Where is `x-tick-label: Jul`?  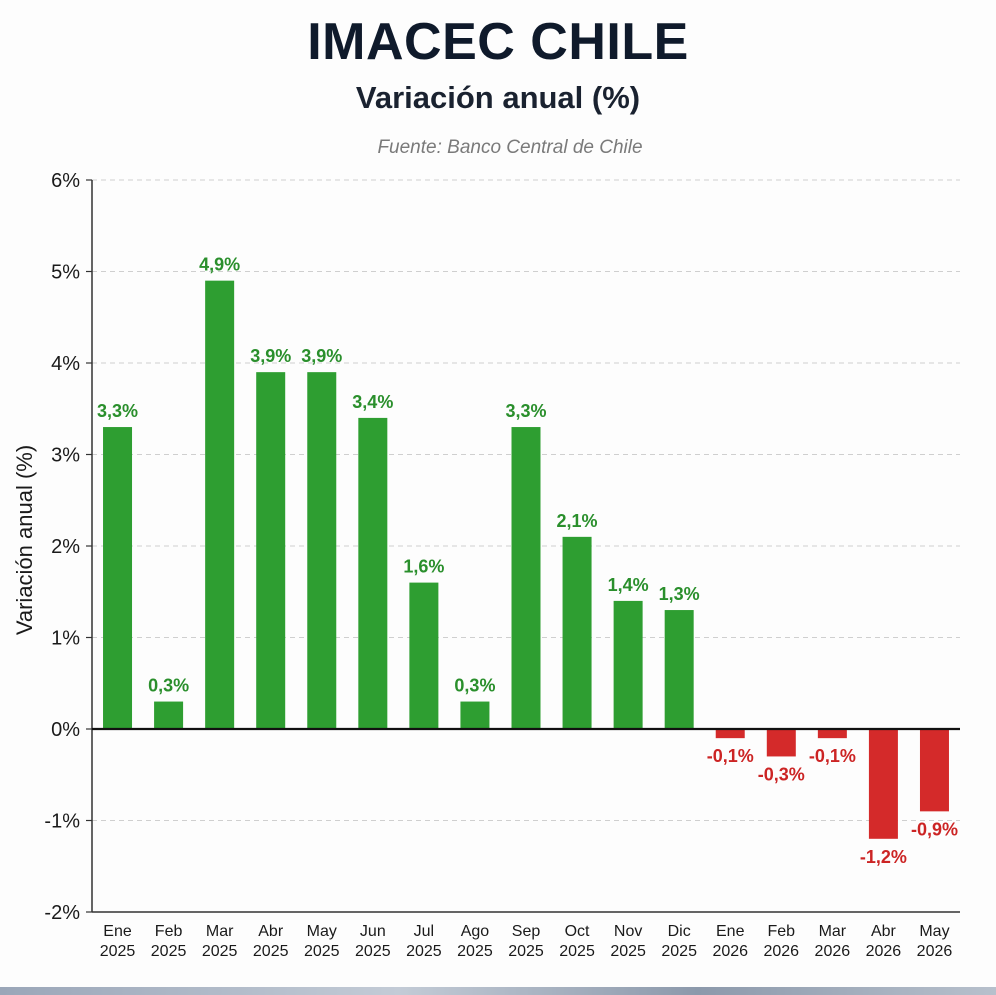 x-tick-label: Jul is located at coordinates (424, 931).